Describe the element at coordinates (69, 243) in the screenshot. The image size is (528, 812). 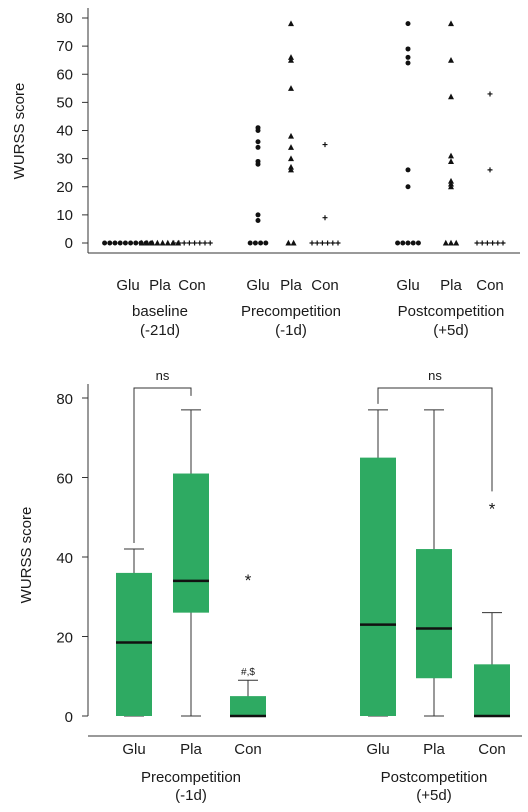
I see `y-tick-label-top: 0` at that location.